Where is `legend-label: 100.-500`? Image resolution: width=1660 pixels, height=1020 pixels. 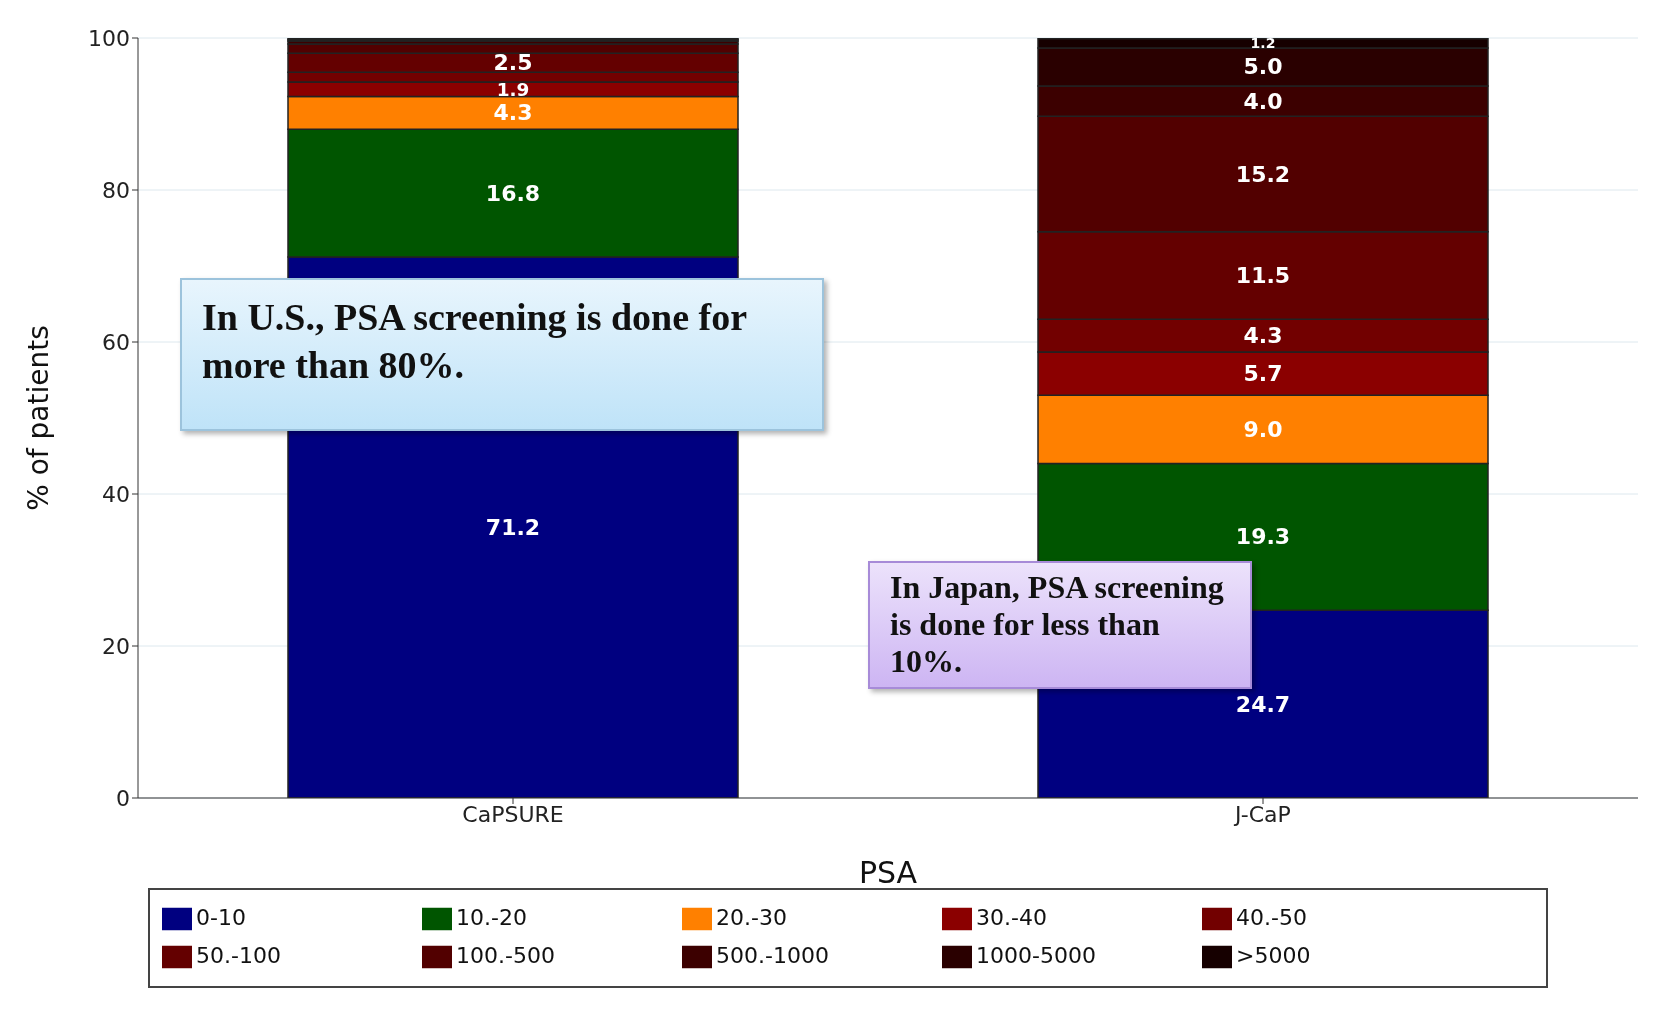 legend-label: 100.-500 is located at coordinates (505, 955).